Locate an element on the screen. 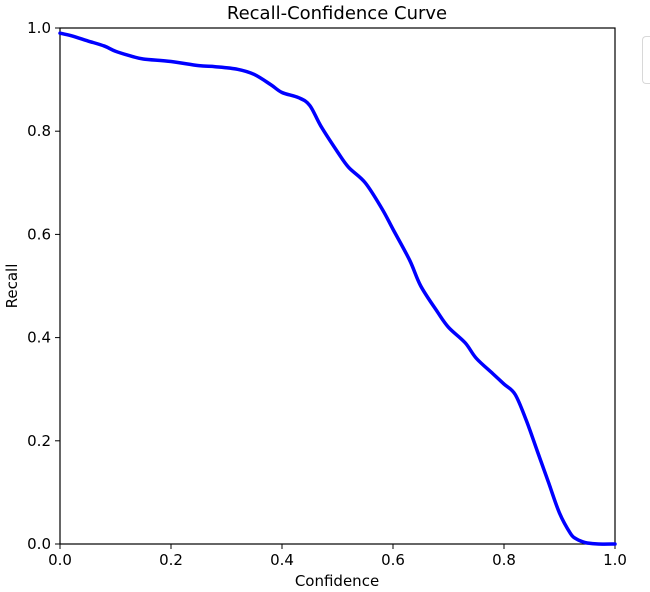 The height and width of the screenshot is (592, 650). x-tick-label: 0.8 is located at coordinates (504, 560).